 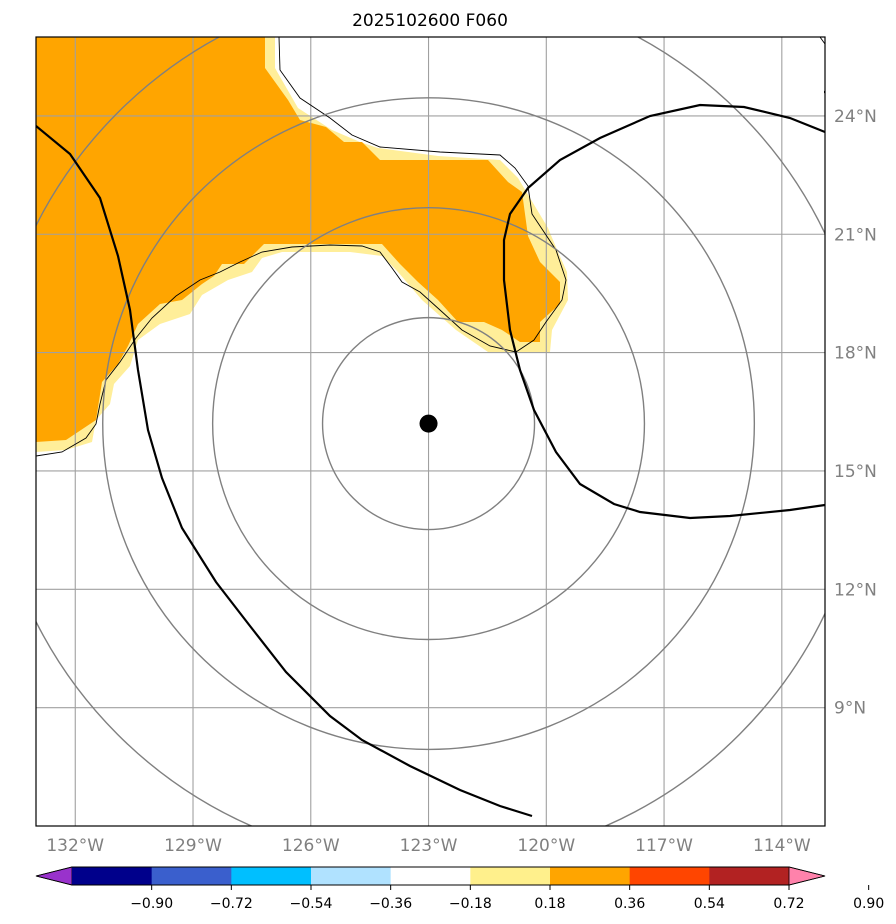 I want to click on lon-tick-label: 123°W, so click(x=429, y=846).